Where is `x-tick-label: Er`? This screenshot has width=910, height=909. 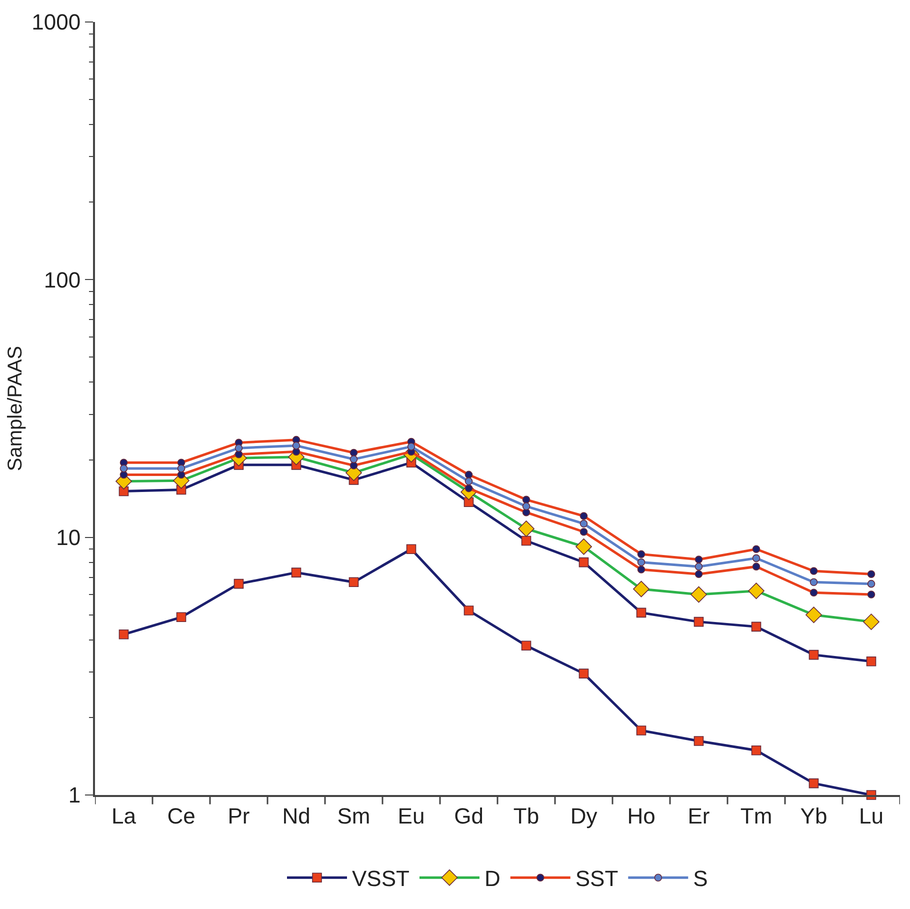 x-tick-label: Er is located at coordinates (699, 815).